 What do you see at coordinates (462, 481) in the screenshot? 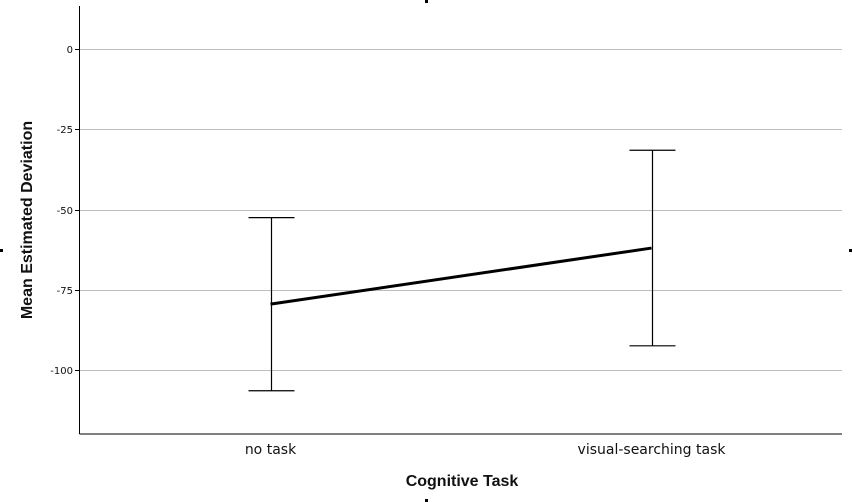
I see `x-axis-title: Cognitive Task` at bounding box center [462, 481].